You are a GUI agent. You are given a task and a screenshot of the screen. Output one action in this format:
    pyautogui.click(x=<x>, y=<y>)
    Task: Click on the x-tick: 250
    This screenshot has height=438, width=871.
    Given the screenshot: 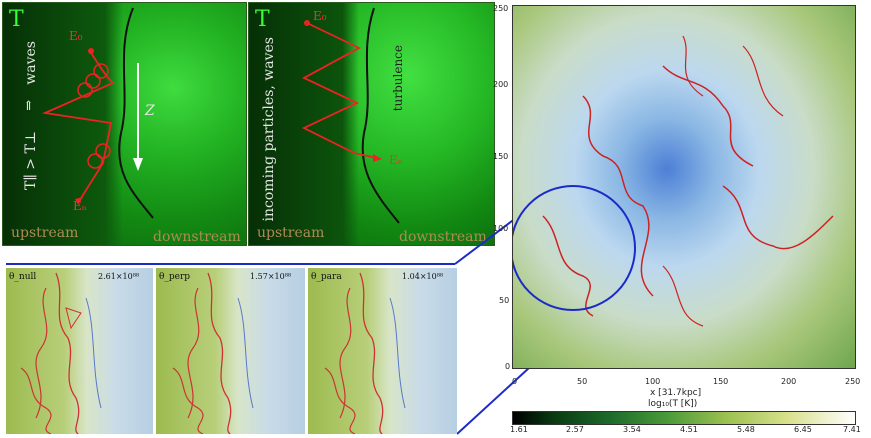 What is the action you would take?
    pyautogui.click(x=853, y=381)
    